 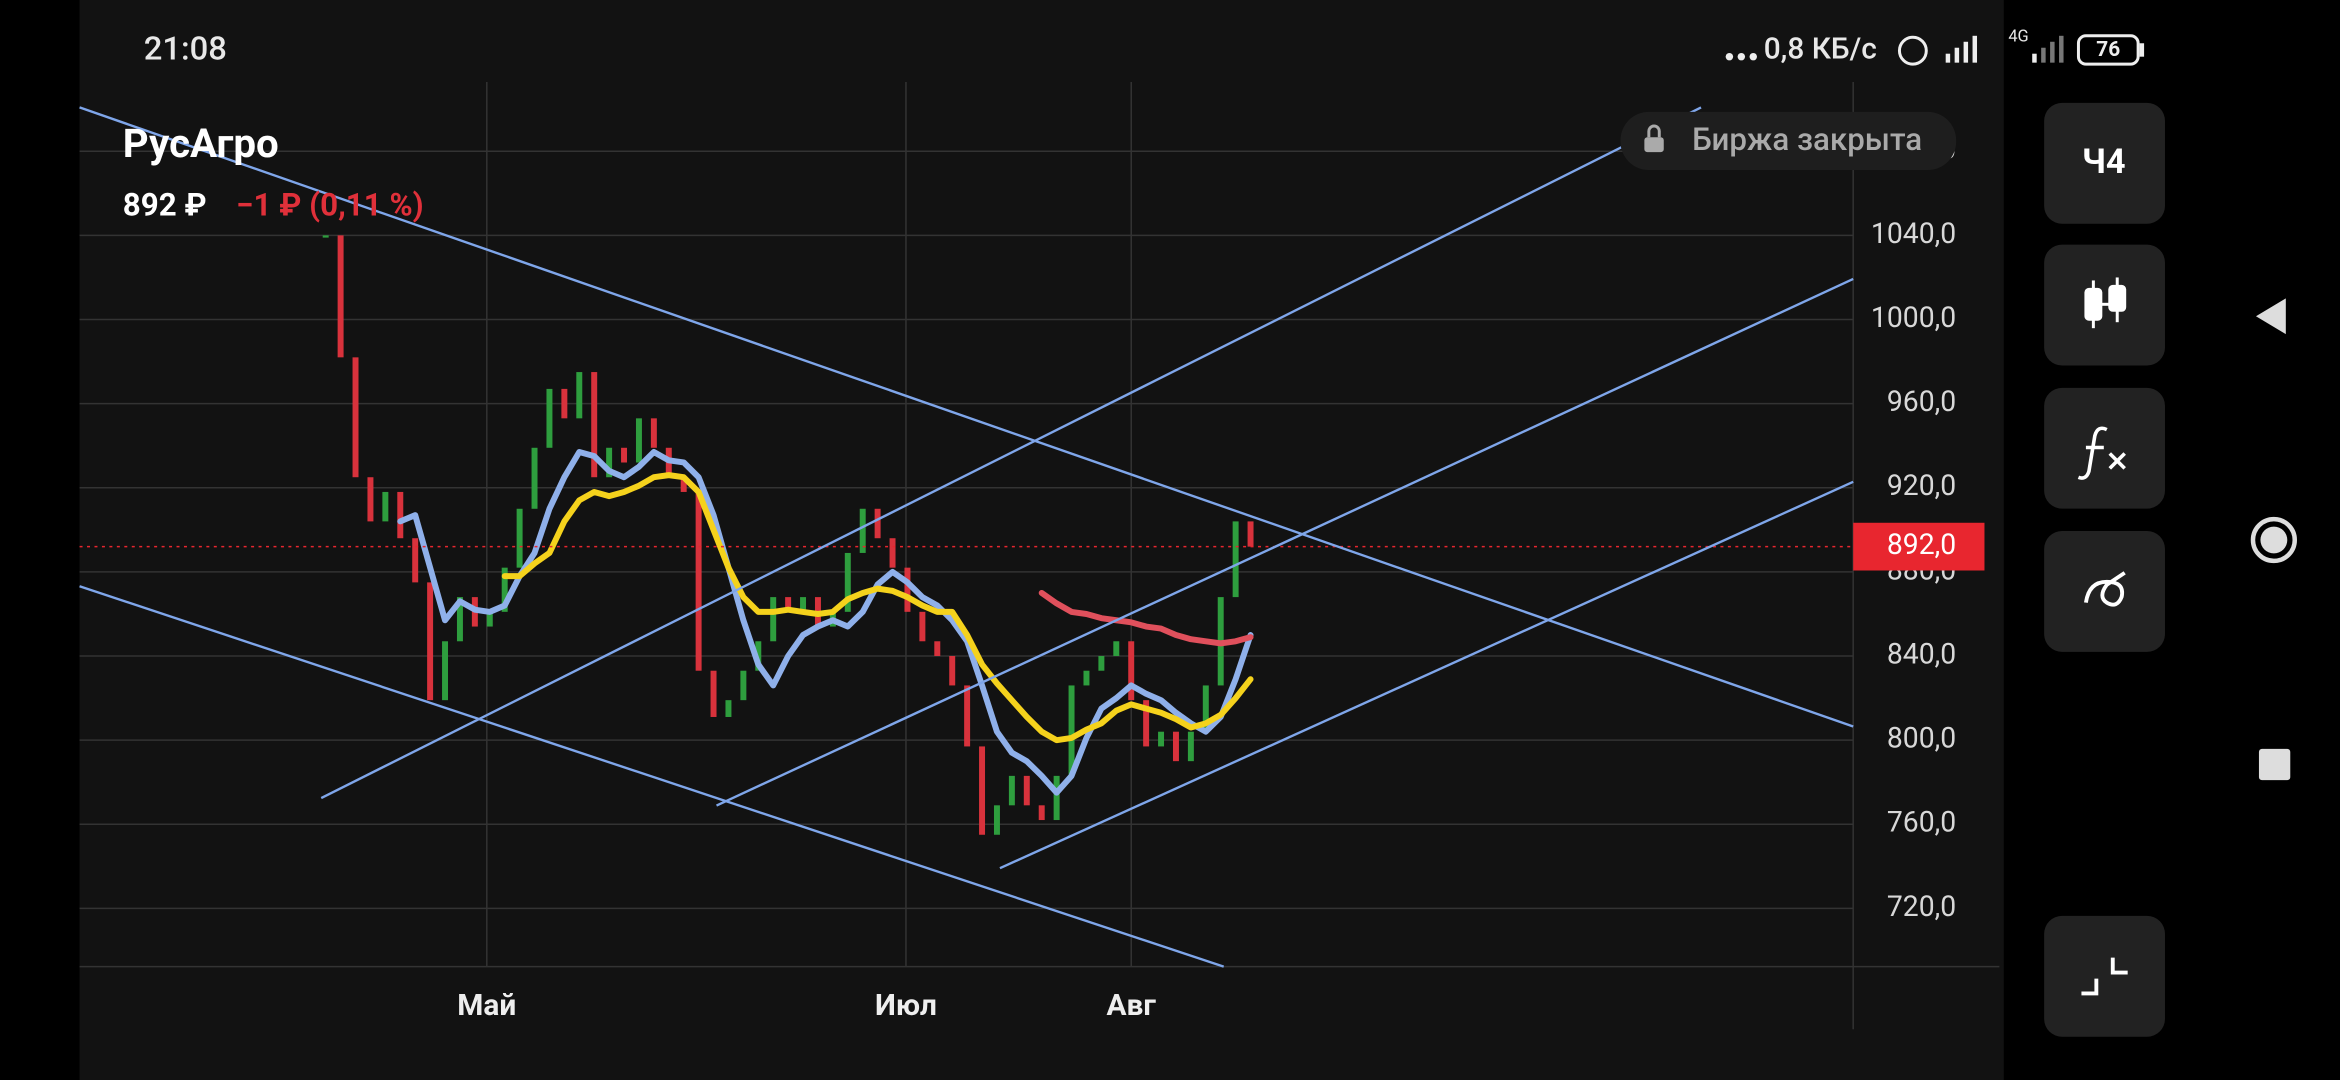 I want to click on market-status-badge, so click(x=1788, y=141).